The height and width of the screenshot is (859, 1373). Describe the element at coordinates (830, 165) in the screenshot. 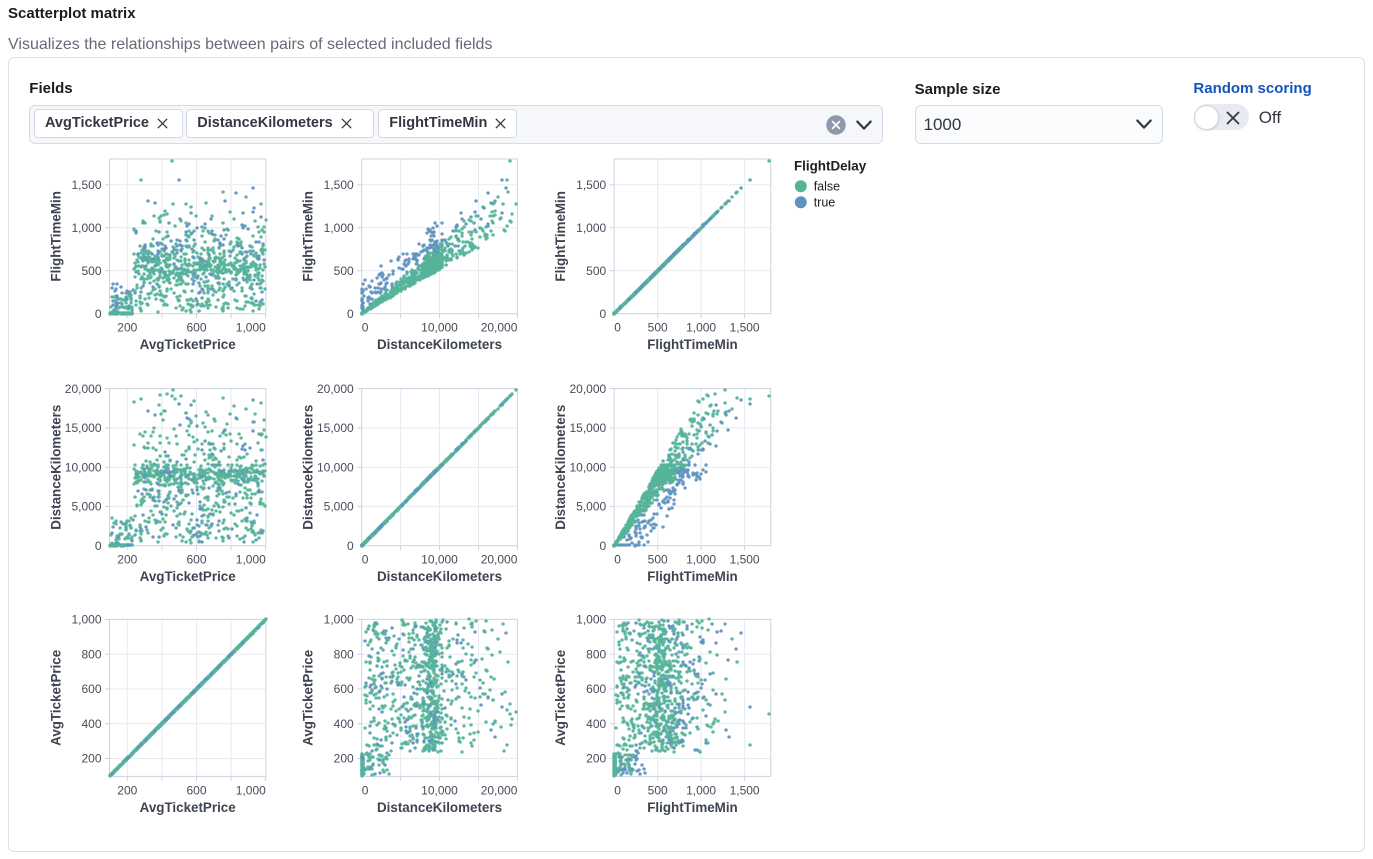

I see `svg-text: FlightDelay` at that location.